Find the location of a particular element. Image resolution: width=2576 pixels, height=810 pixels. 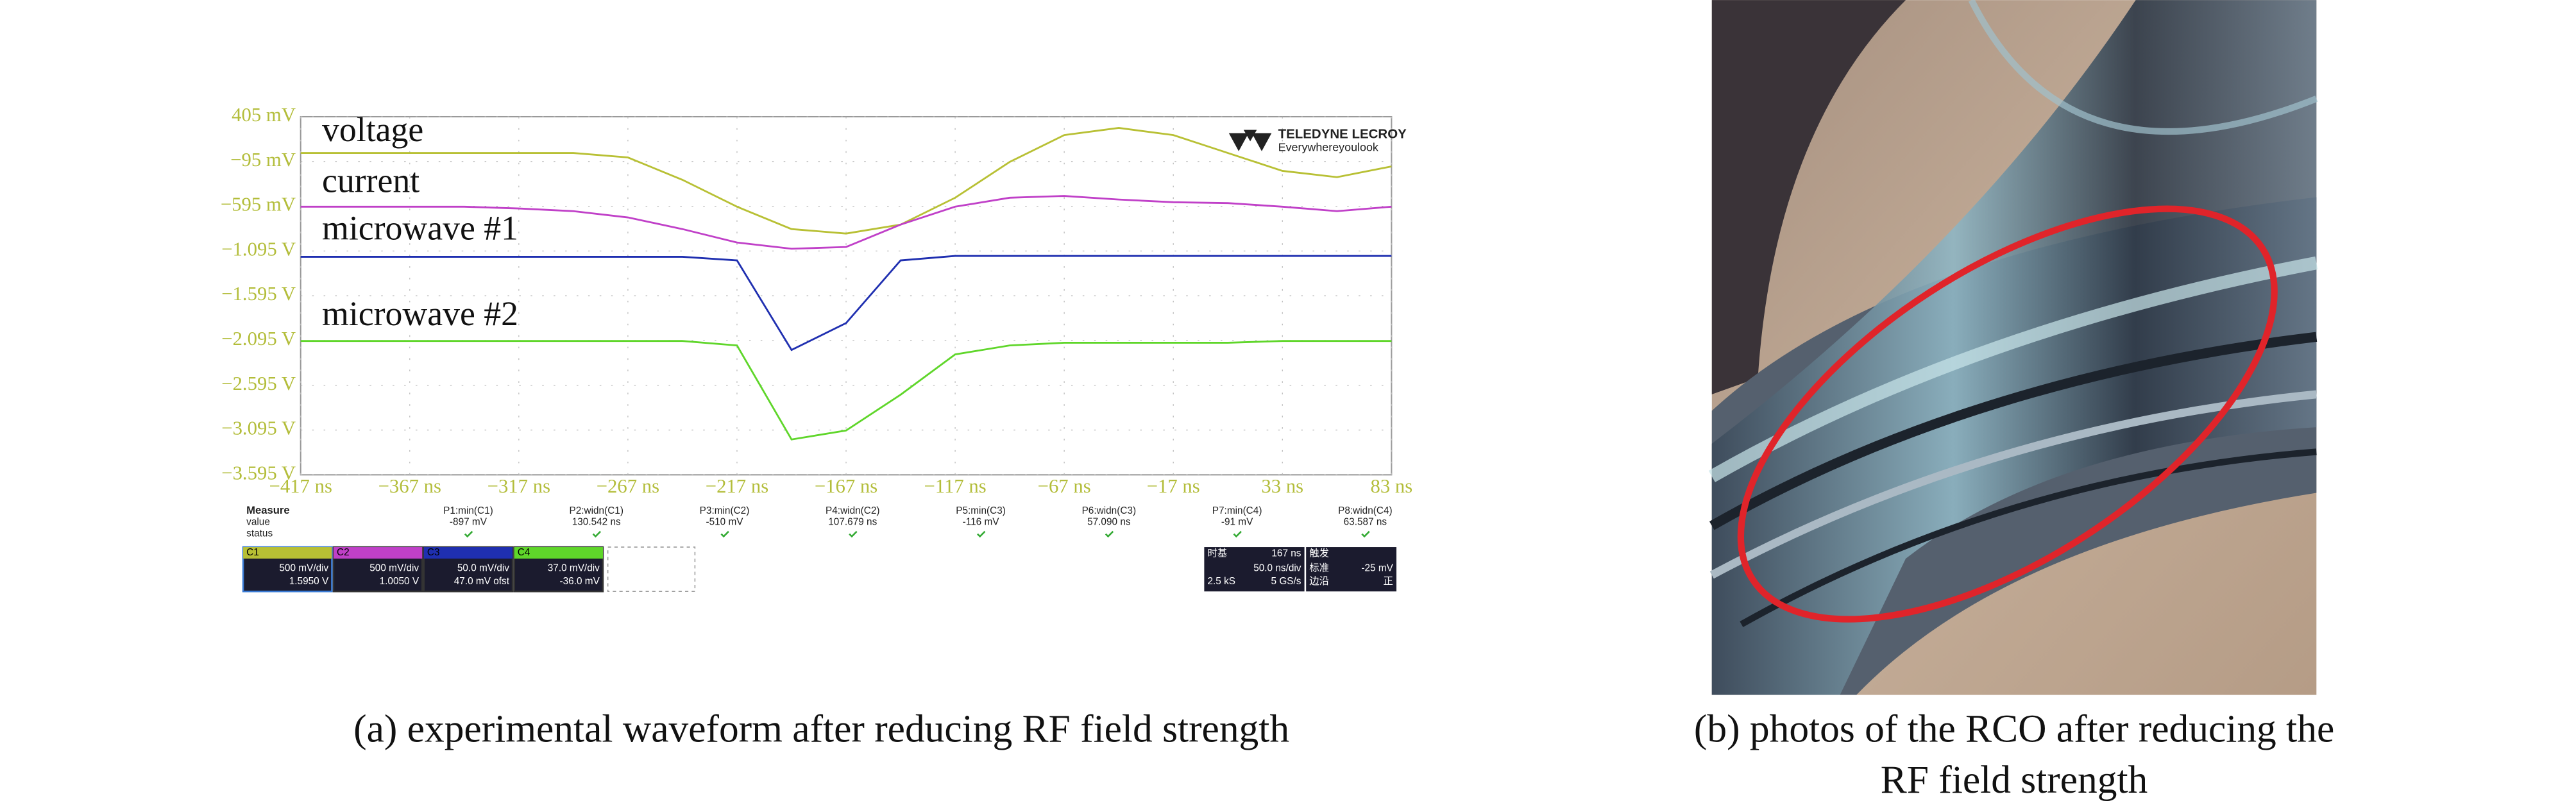

measure-name: P8:widn(C4) is located at coordinates (1365, 511).